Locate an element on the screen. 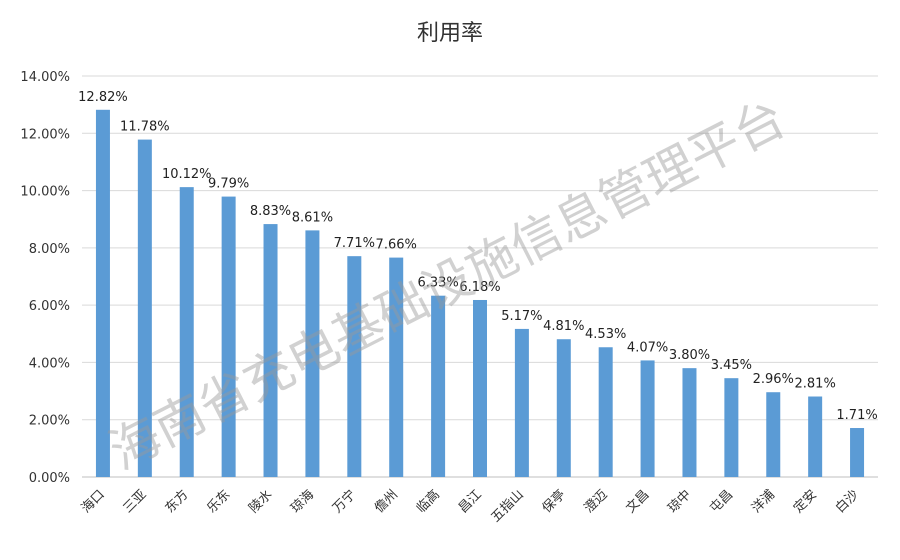 The width and height of the screenshot is (900, 560). data-label: 3.45% is located at coordinates (731, 365).